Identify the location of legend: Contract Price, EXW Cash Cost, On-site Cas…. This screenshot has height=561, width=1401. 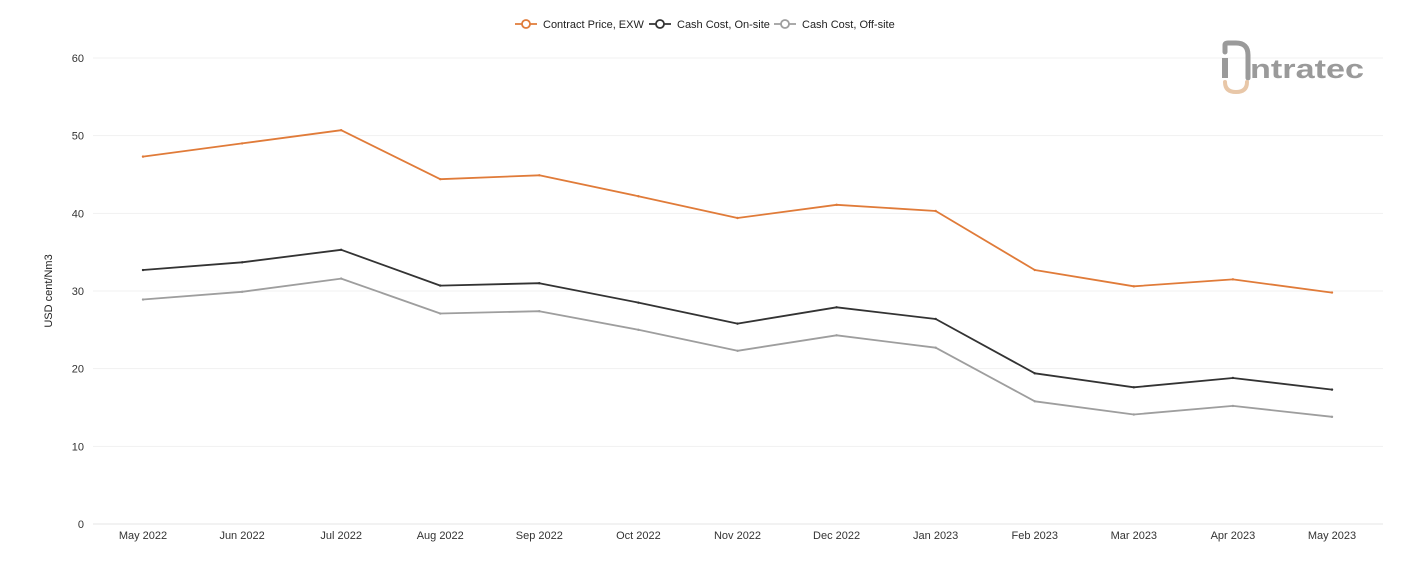
(705, 25).